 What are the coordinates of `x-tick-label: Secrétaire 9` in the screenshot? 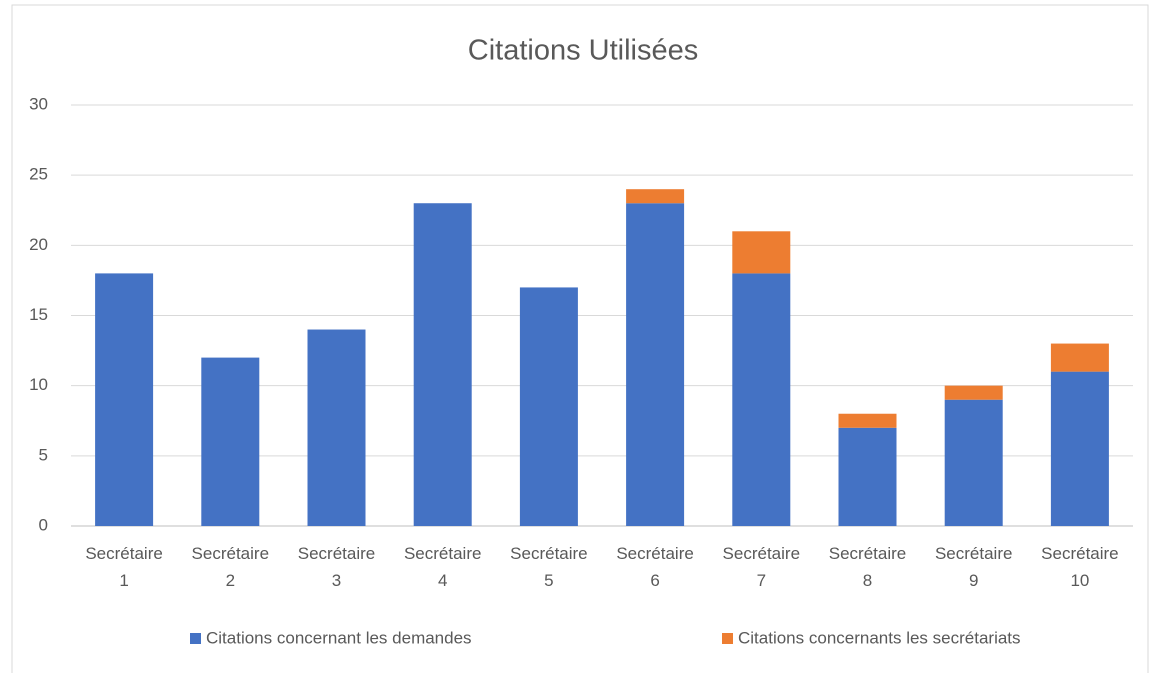 It's located at (973, 567).